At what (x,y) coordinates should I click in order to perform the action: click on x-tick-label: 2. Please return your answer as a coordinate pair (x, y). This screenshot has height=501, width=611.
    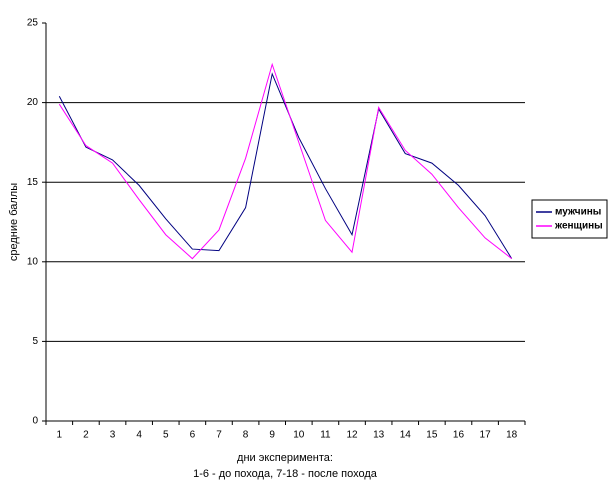
    Looking at the image, I should click on (86, 435).